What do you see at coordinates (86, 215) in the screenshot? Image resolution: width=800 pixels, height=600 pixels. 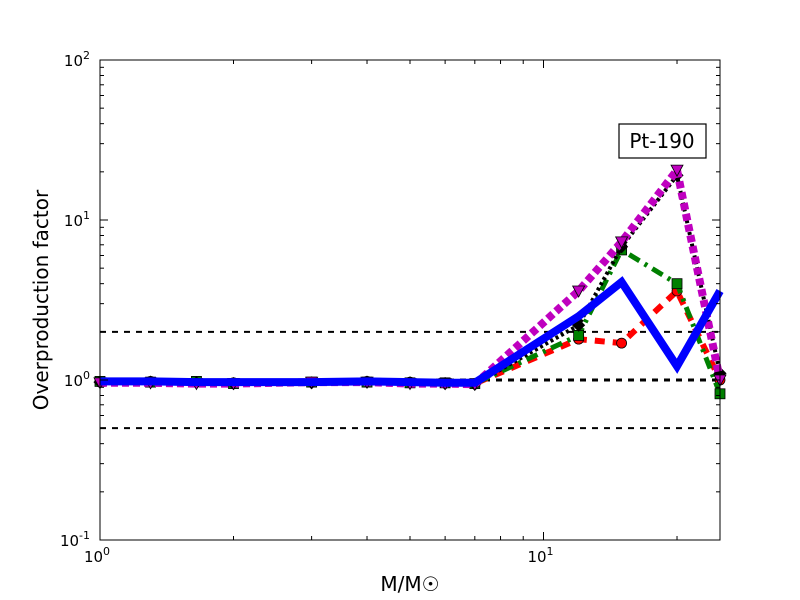 I see `y-tick-exponent-2: 1` at bounding box center [86, 215].